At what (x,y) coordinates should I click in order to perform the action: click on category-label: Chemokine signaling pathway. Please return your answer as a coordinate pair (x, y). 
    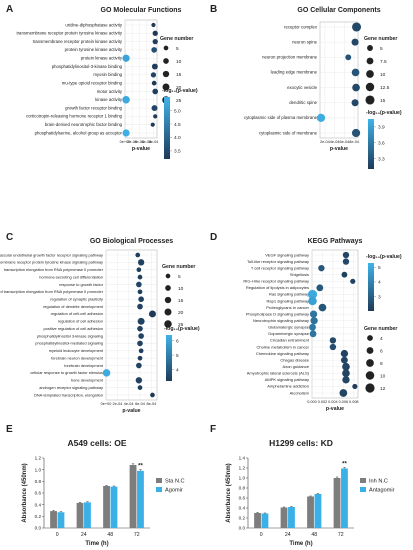
    Looking at the image, I should click on (282, 353).